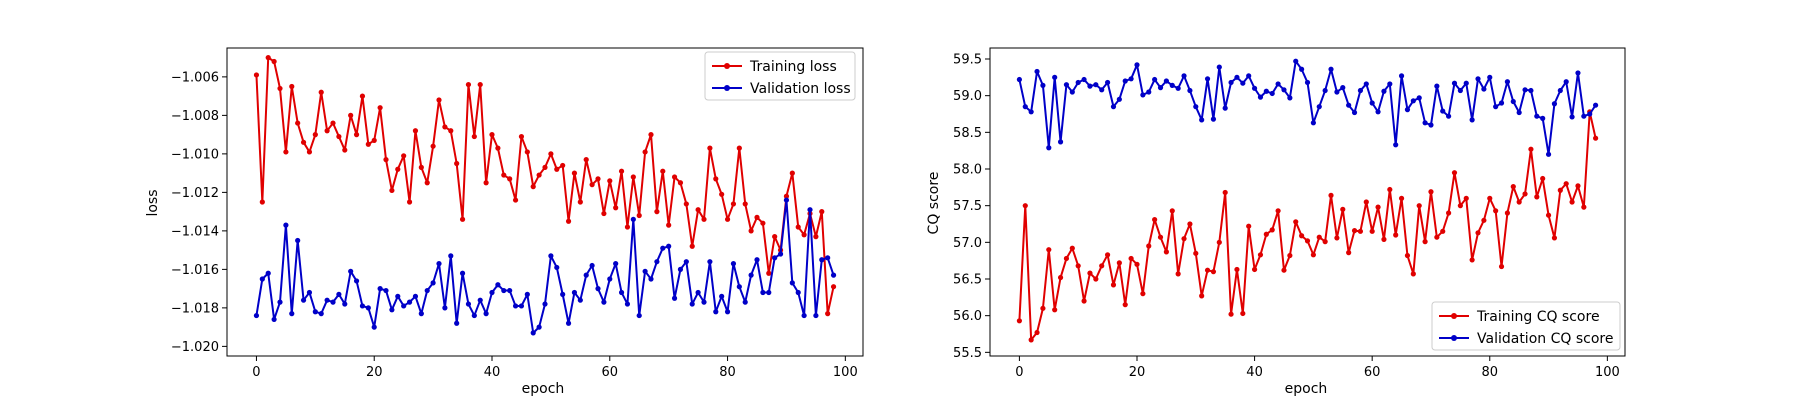  What do you see at coordinates (967, 170) in the screenshot?
I see `cq-ytick-label: 58.0` at bounding box center [967, 170].